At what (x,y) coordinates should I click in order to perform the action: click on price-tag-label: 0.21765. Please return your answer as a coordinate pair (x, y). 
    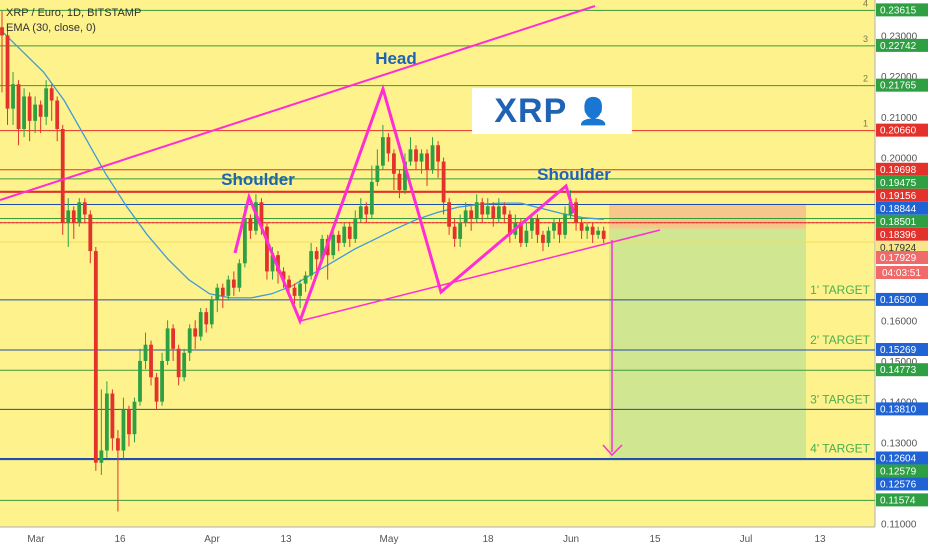
    Looking at the image, I should click on (898, 86).